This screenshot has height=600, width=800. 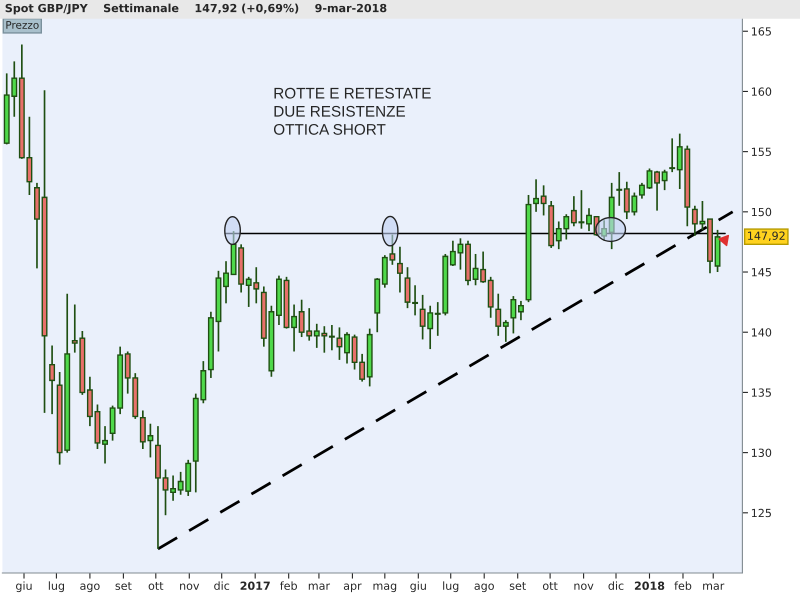 What do you see at coordinates (762, 91) in the screenshot?
I see `y-tick-label: 160` at bounding box center [762, 91].